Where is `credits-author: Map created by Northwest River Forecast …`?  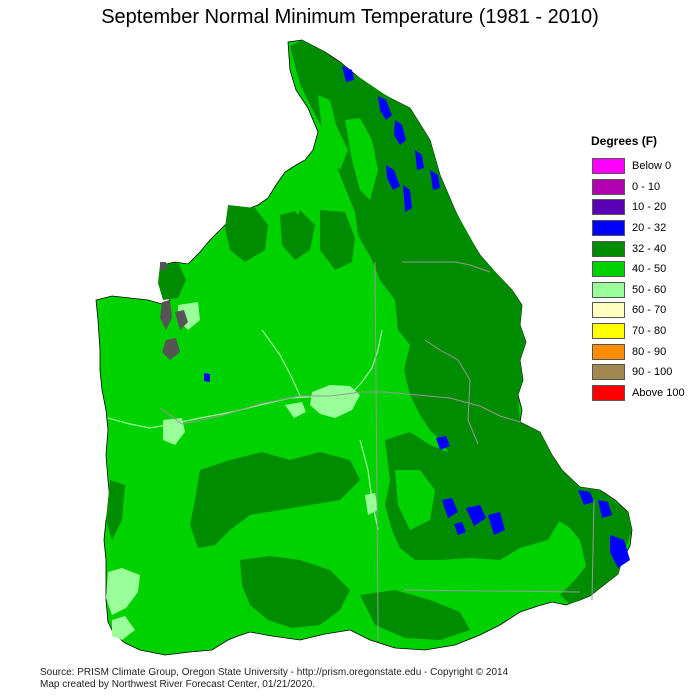 credits-author: Map created by Northwest River Forecast … is located at coordinates (178, 684).